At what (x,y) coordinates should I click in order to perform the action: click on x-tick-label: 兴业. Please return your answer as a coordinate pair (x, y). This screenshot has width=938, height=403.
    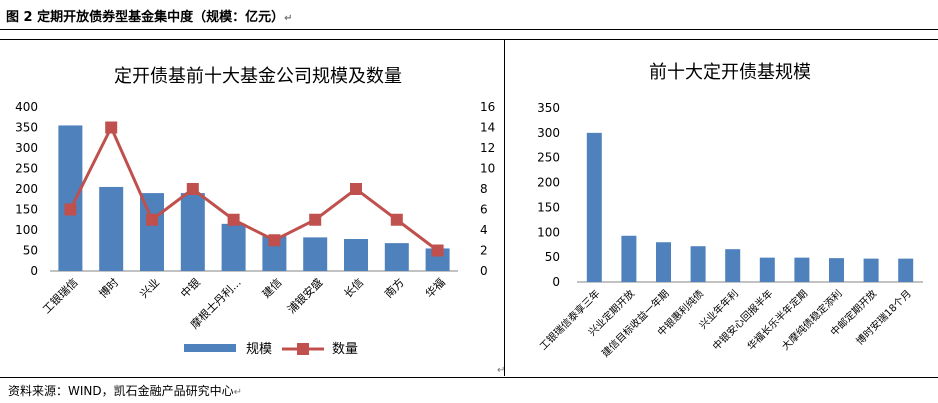
    Looking at the image, I should click on (149, 288).